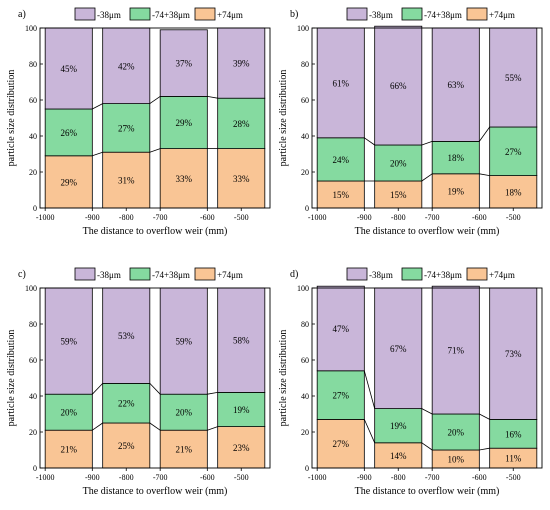  Describe the element at coordinates (184, 64) in the screenshot. I see `data-label: 37%` at that location.